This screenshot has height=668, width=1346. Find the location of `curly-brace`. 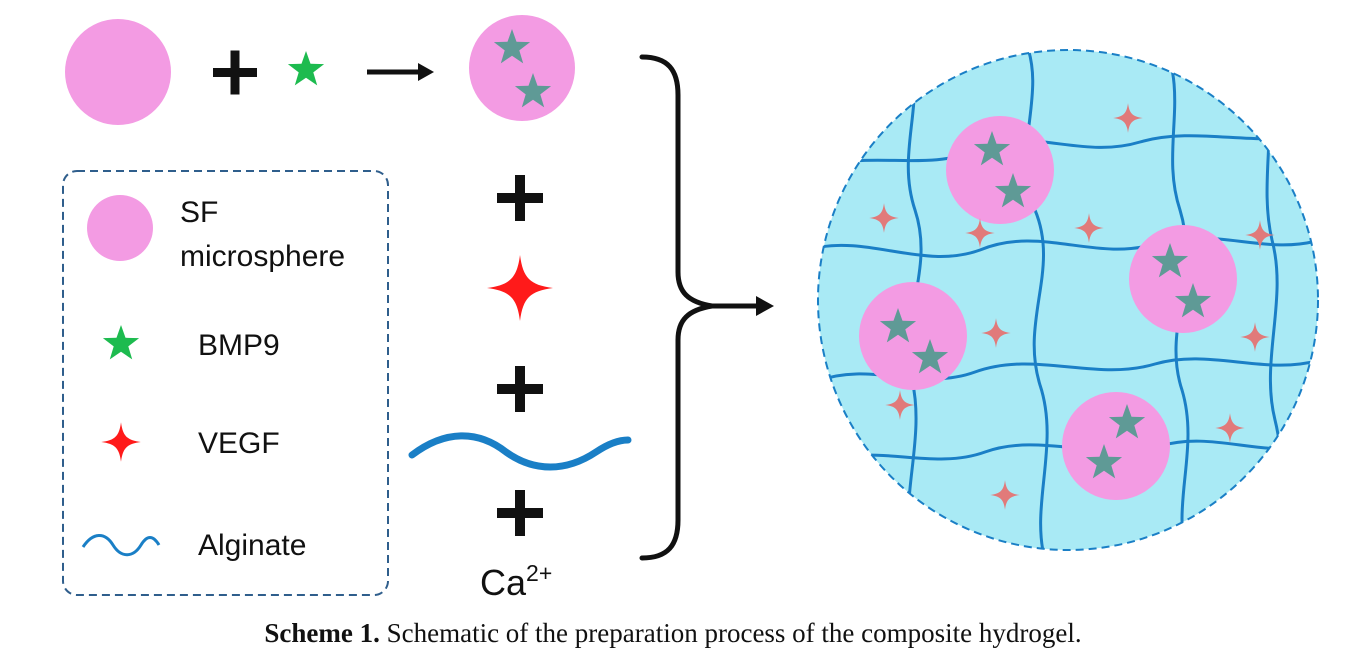

curly-brace is located at coordinates (676, 307).